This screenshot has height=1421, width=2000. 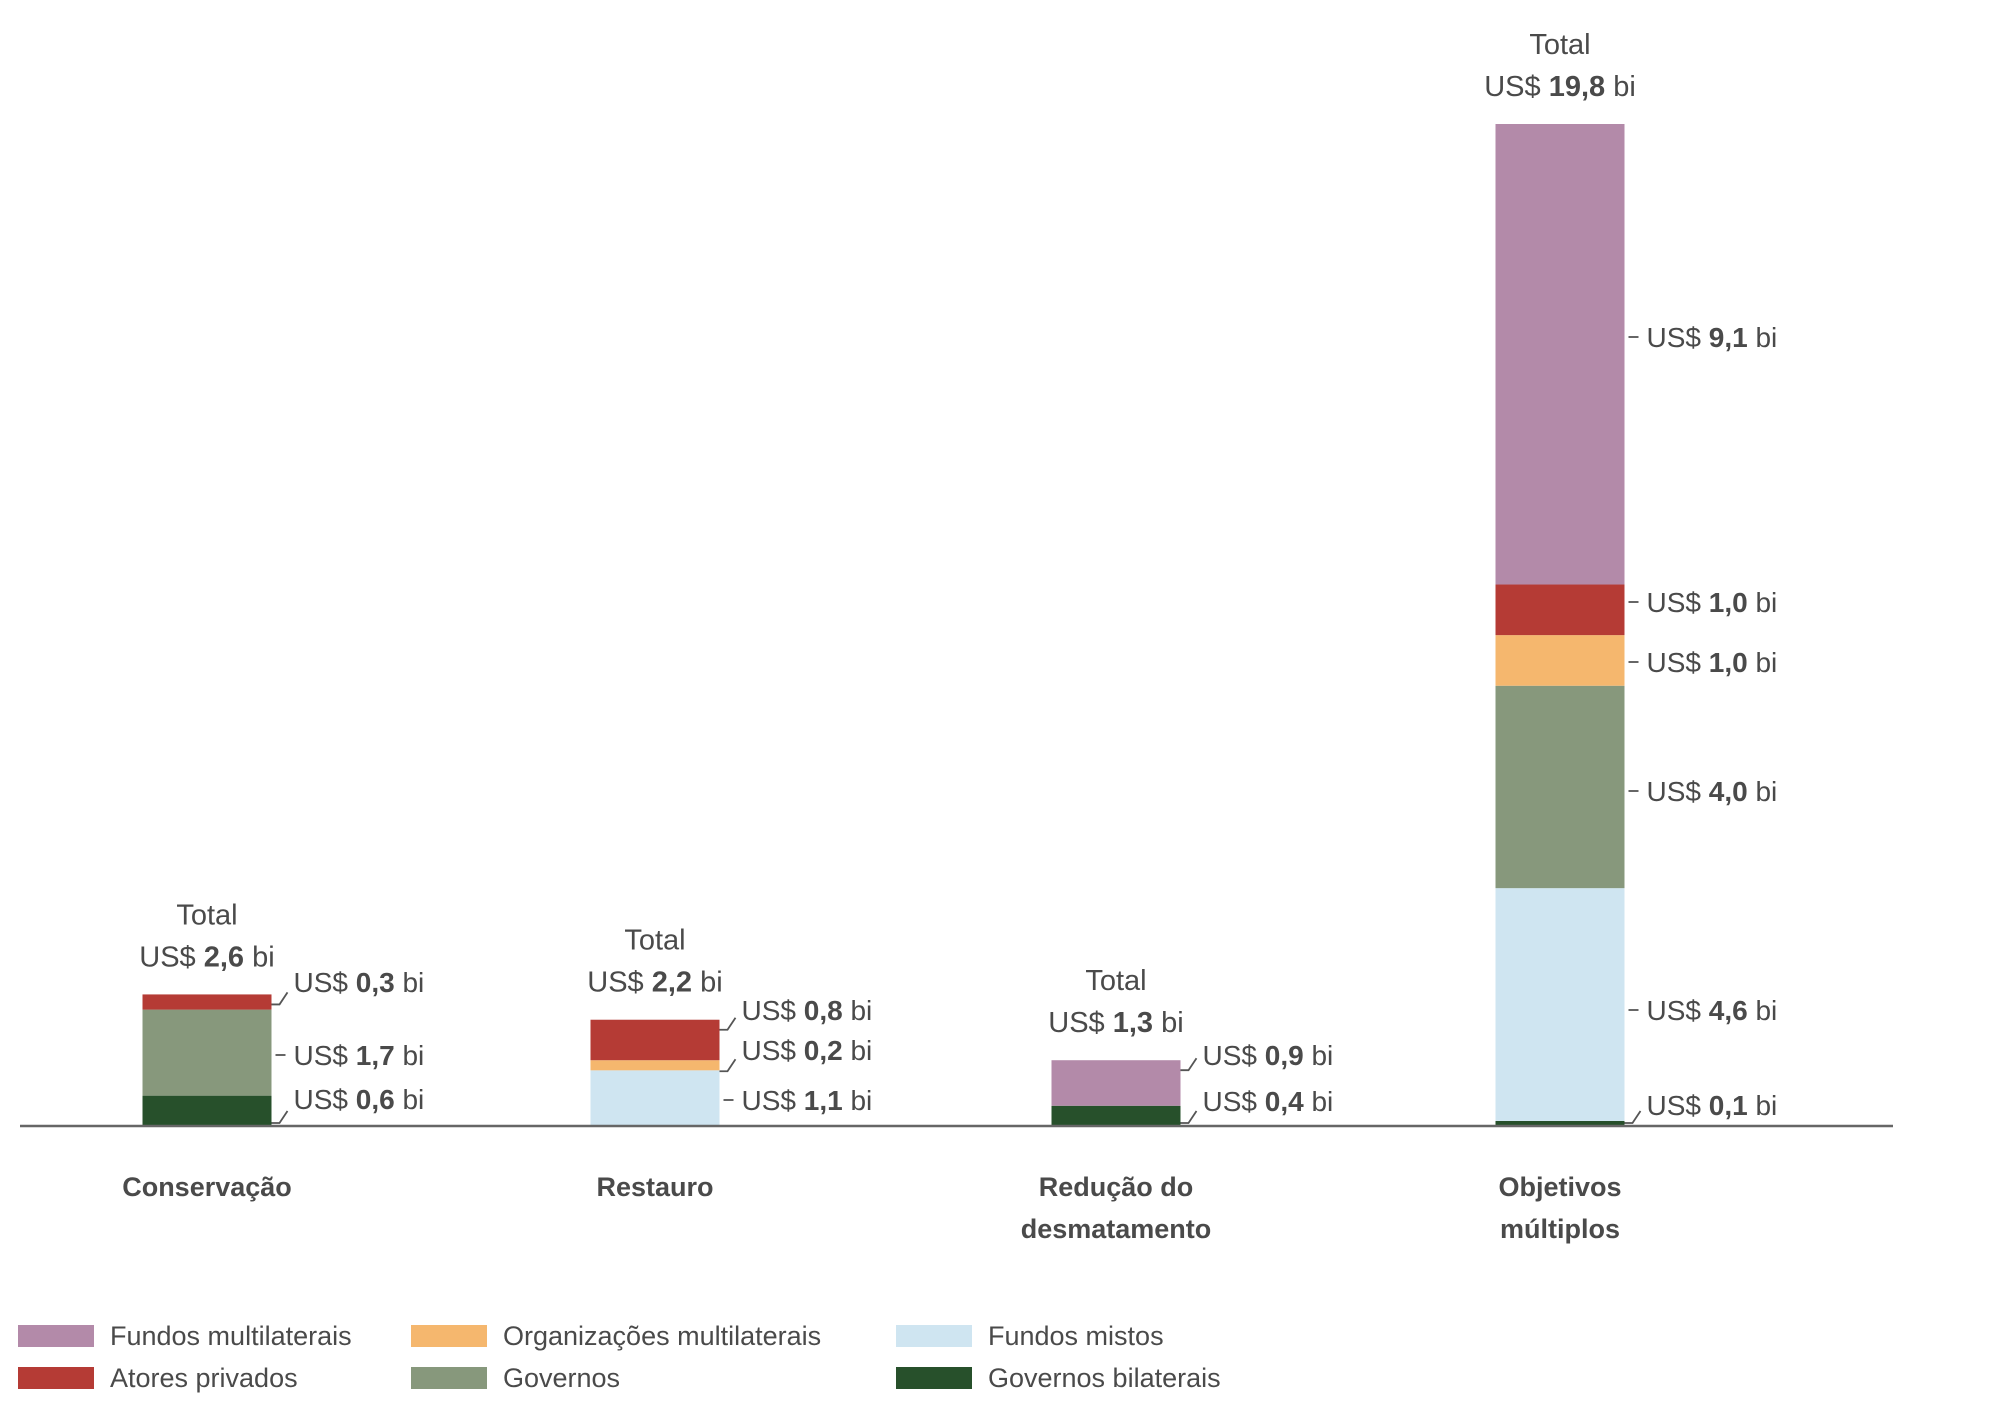 I want to click on legend-item: Governos bilaterais, so click(x=1058, y=1378).